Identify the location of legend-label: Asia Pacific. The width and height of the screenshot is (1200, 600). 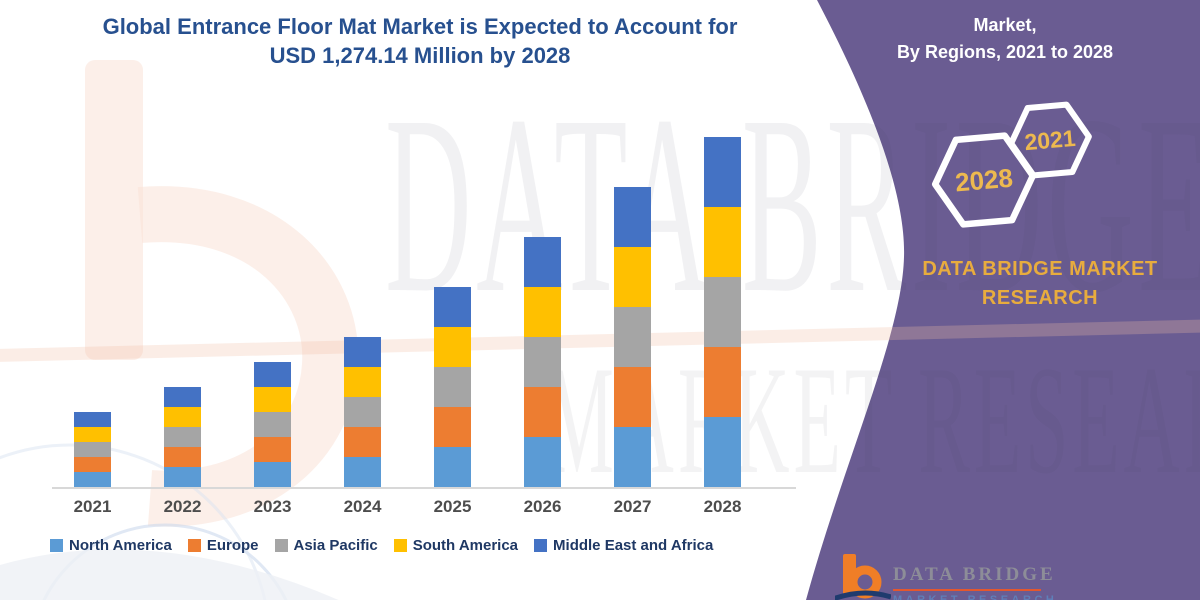
(335, 545).